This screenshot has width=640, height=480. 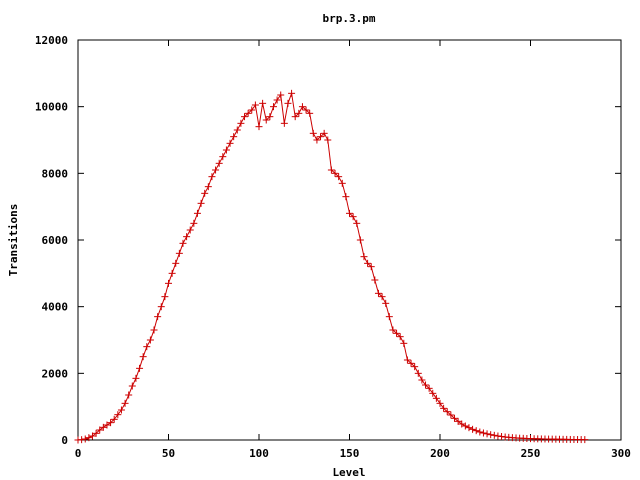 I want to click on x-tick-label: 200, so click(x=440, y=453).